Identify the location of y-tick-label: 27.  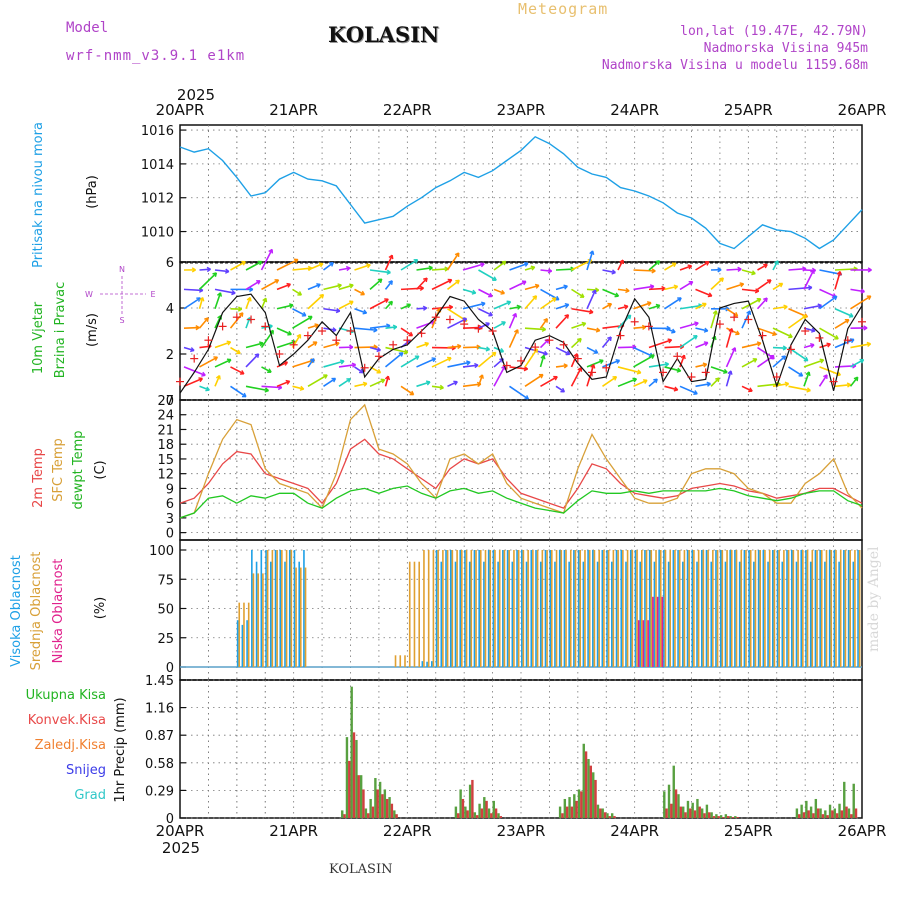
(165, 401).